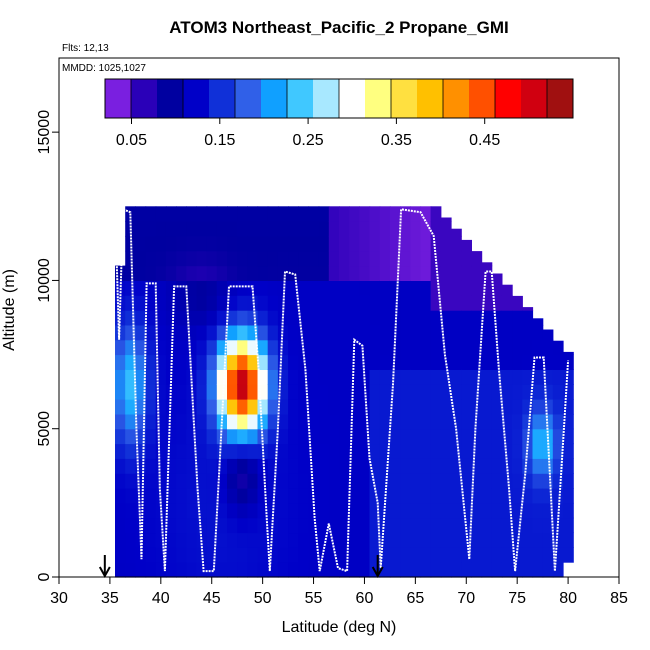 This screenshot has height=650, width=650. I want to click on x-tick-label: 65, so click(415, 598).